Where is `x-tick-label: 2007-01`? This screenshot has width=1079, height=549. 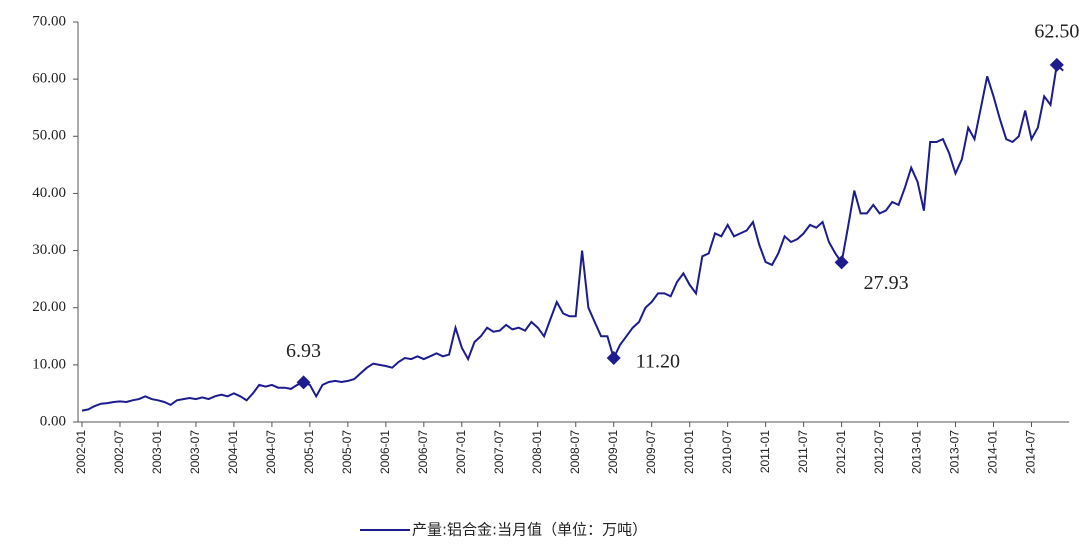
x-tick-label: 2007-01 is located at coordinates (461, 452).